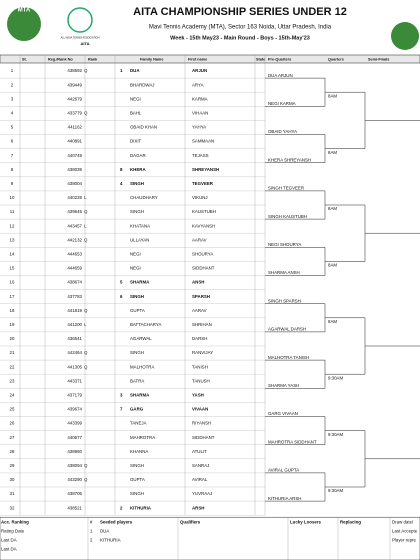 This screenshot has height=560, width=420. Describe the element at coordinates (12, 84) in the screenshot. I see `row-no: 2` at that location.